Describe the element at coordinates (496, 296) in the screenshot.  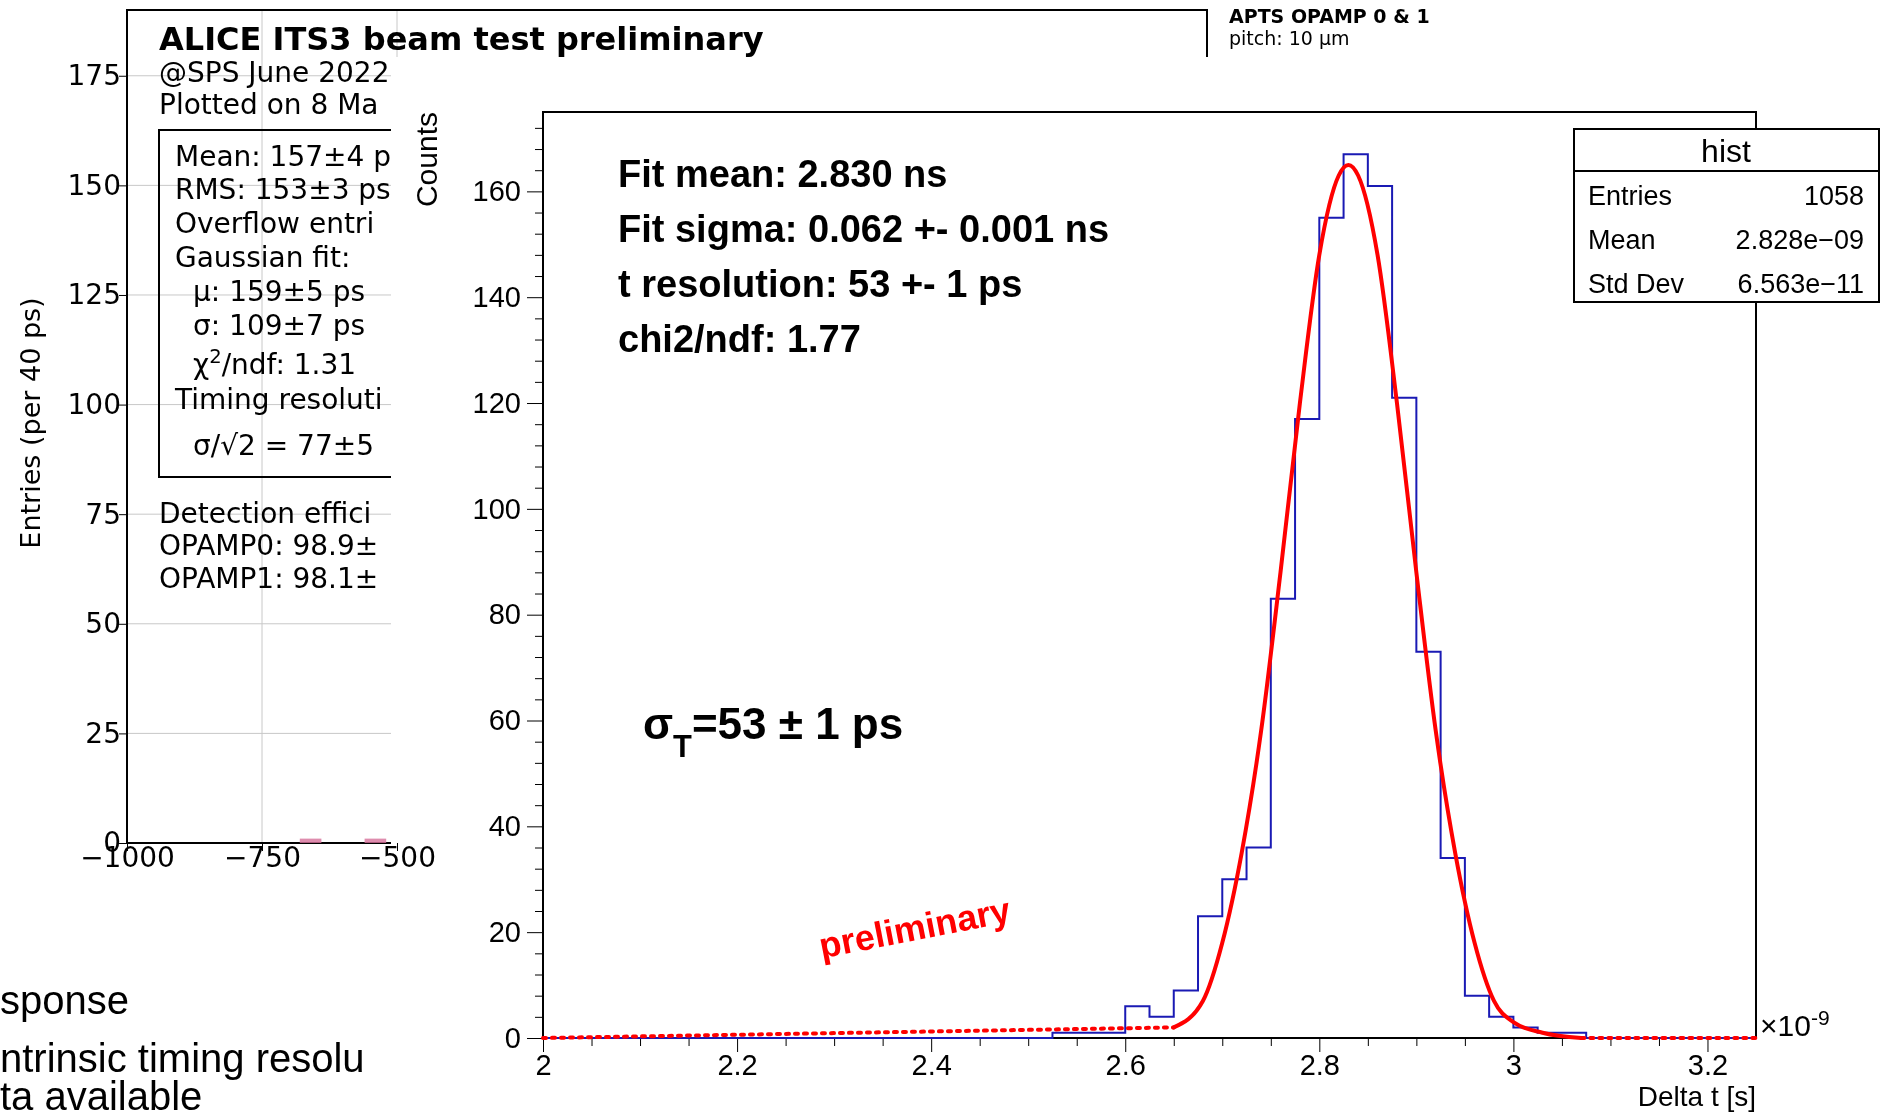
I see `y-tick-label: 140` at that location.